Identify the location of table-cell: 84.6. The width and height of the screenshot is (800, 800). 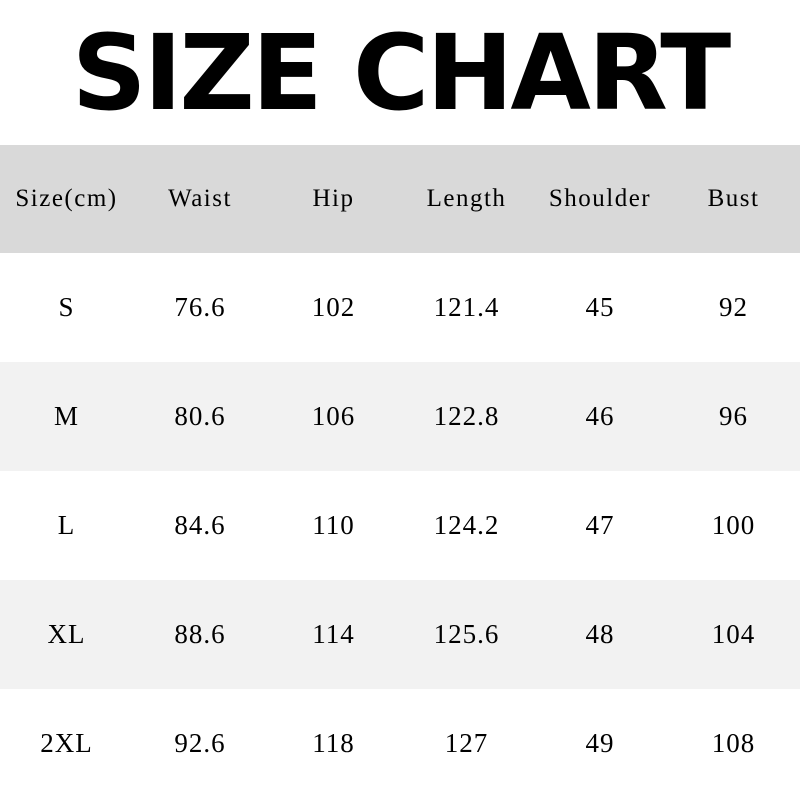
(200, 525).